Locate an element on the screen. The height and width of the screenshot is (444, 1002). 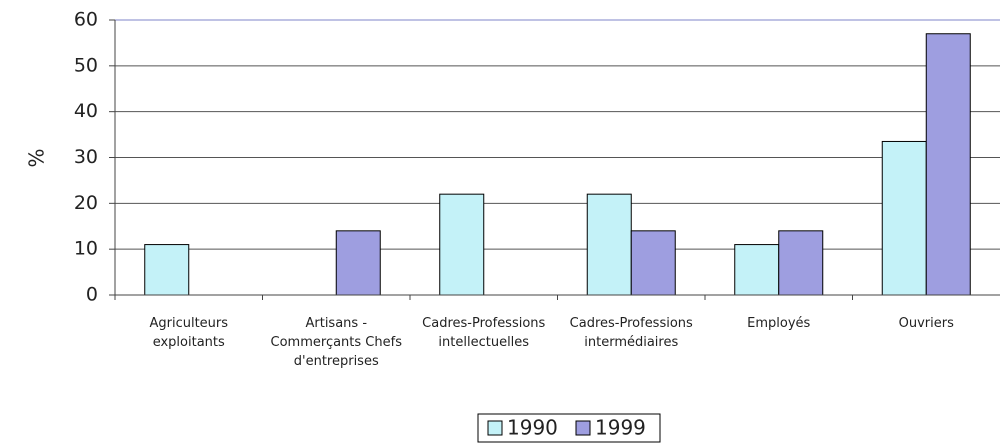
y-tick-label: 30 is located at coordinates (86, 157).